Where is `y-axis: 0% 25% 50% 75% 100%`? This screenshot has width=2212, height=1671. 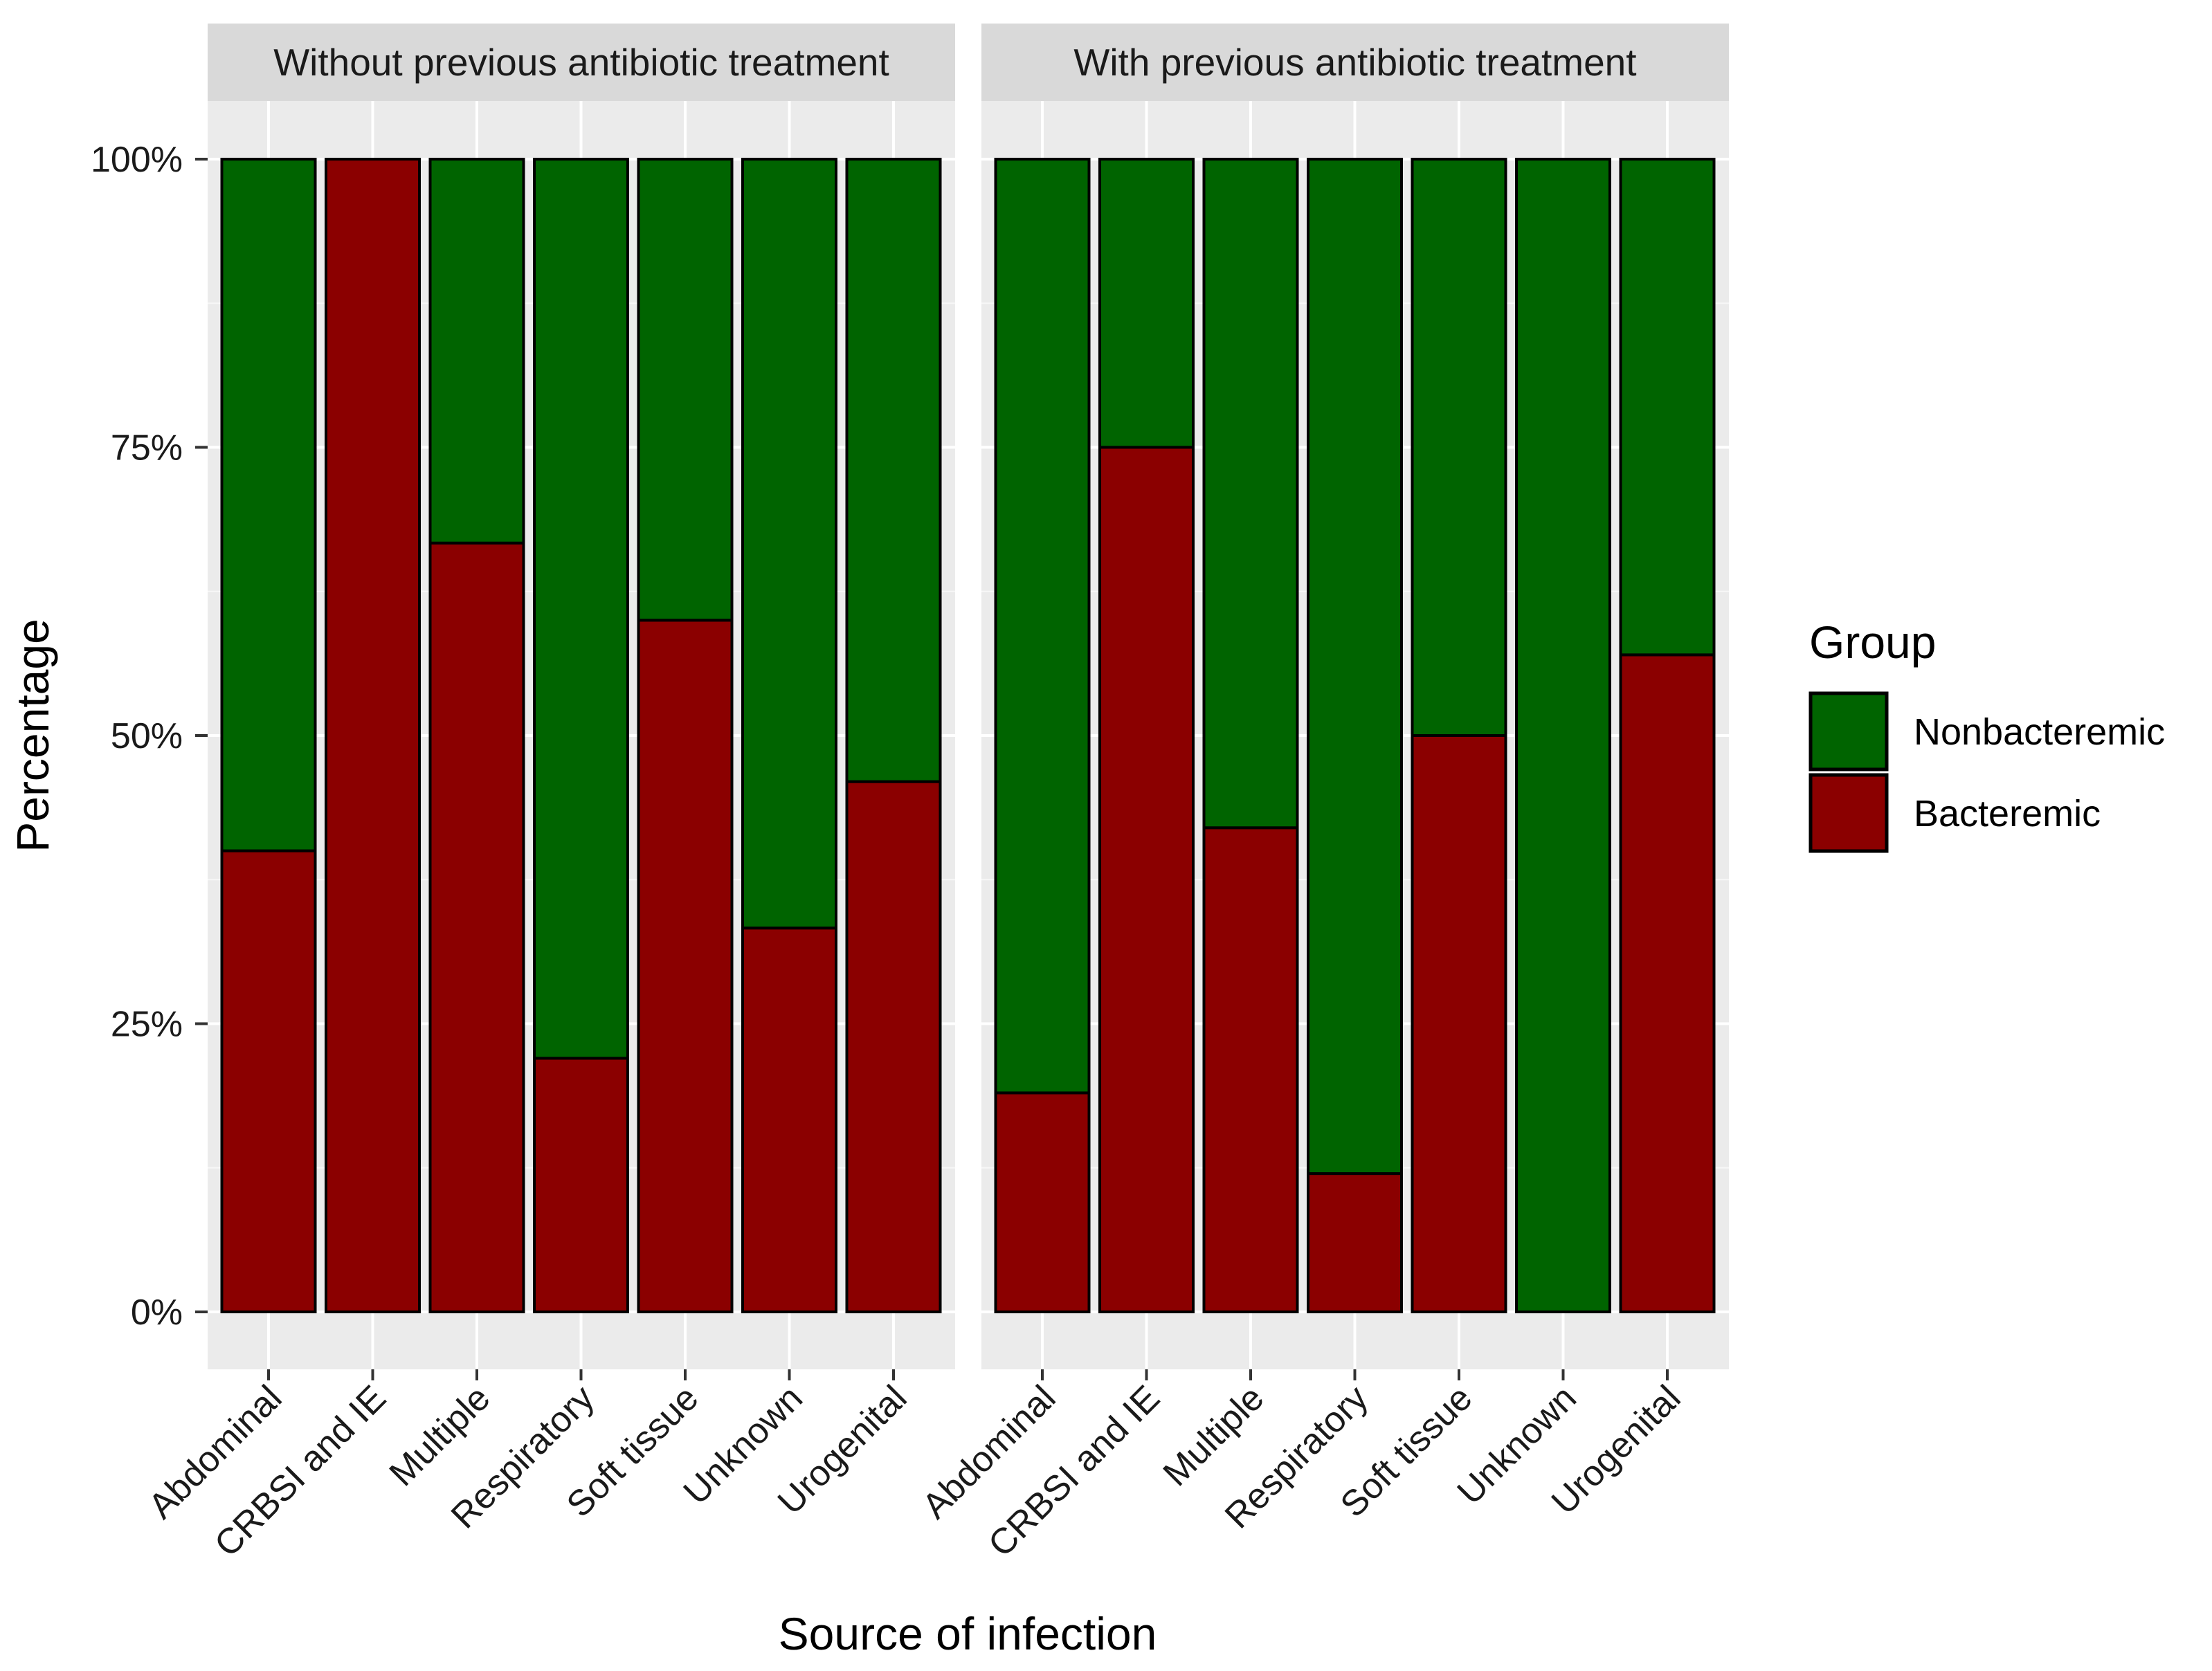 y-axis: 0% 25% 50% 75% 100% is located at coordinates (149, 736).